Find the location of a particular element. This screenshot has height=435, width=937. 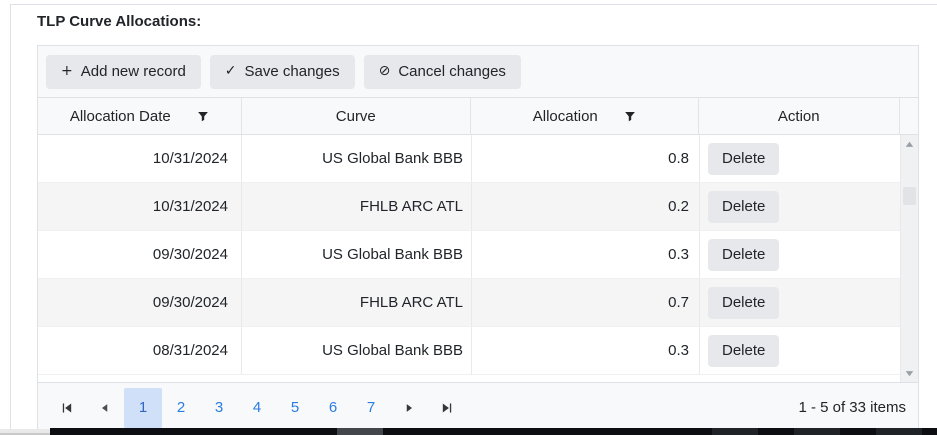

add-new-record-label: Add new record is located at coordinates (133, 71).